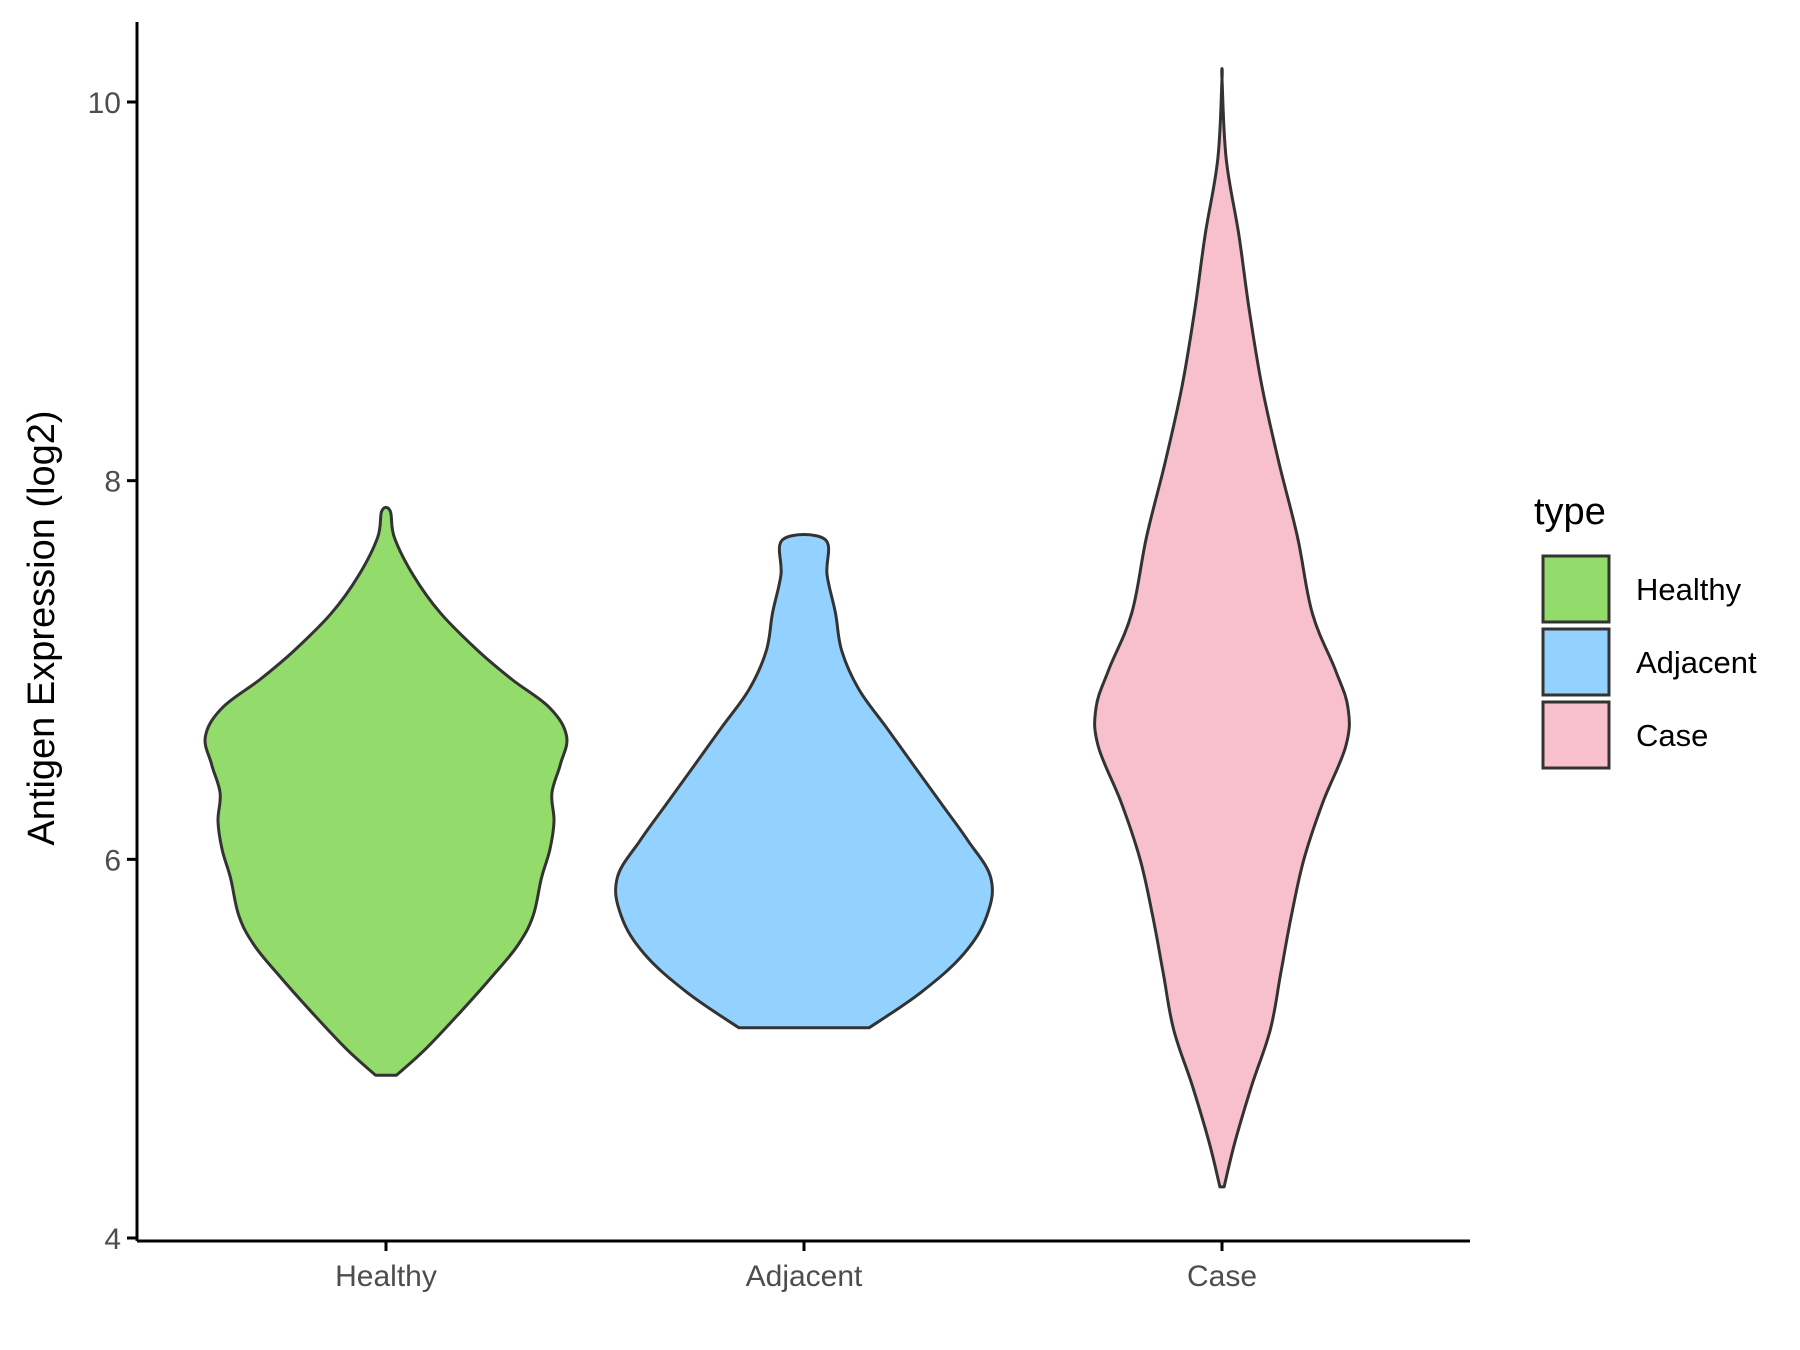  What do you see at coordinates (1645, 630) in the screenshot?
I see `legend: type Healthy Adjacent Case` at bounding box center [1645, 630].